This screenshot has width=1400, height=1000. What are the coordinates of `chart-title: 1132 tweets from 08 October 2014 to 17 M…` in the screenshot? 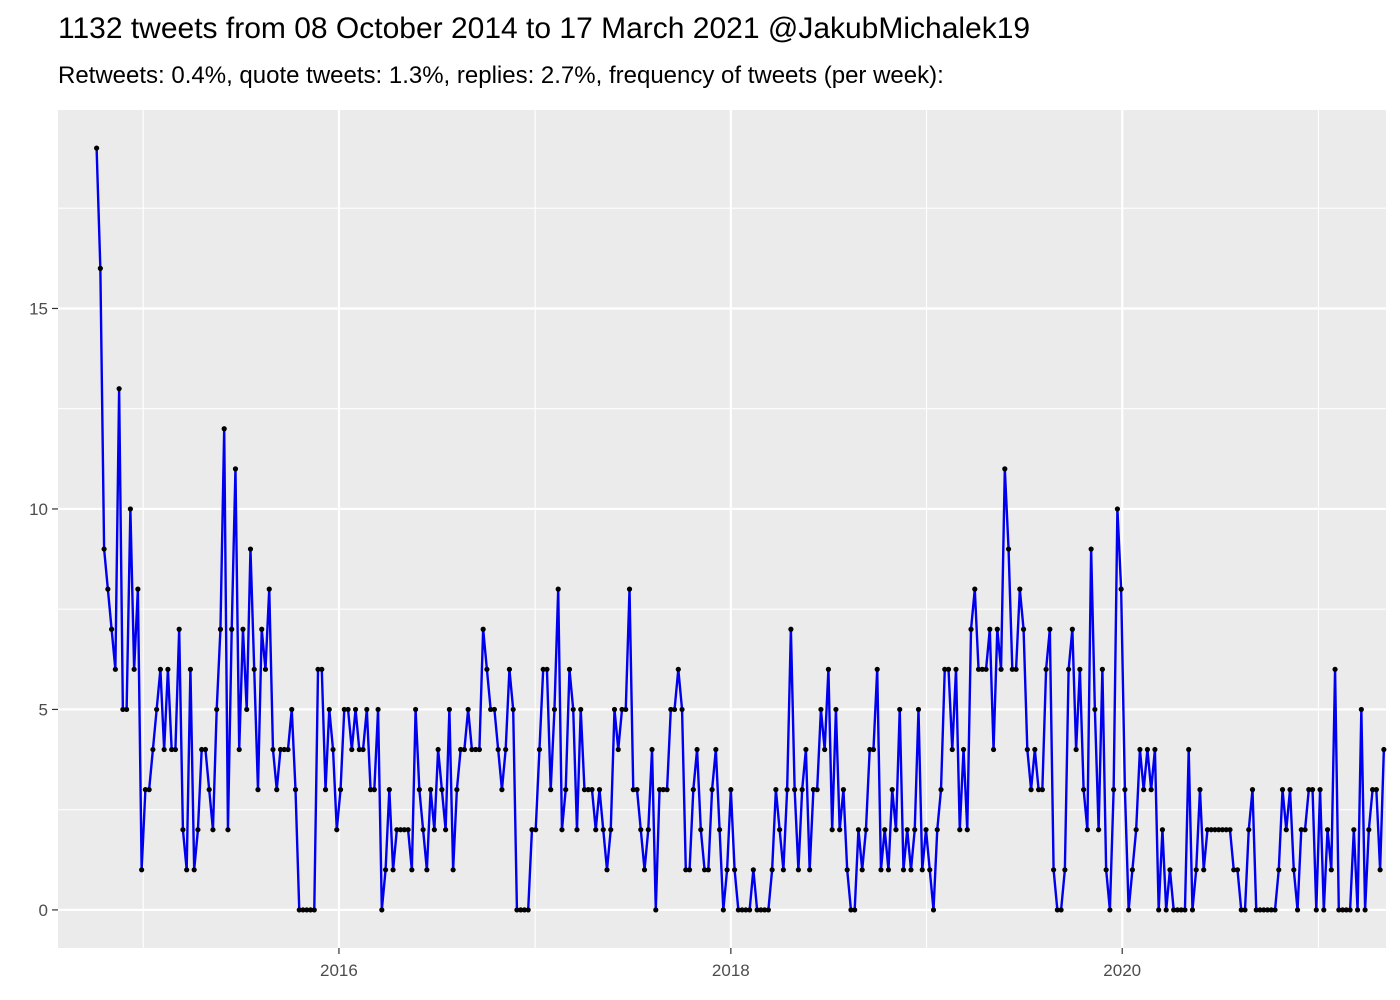 It's located at (544, 28).